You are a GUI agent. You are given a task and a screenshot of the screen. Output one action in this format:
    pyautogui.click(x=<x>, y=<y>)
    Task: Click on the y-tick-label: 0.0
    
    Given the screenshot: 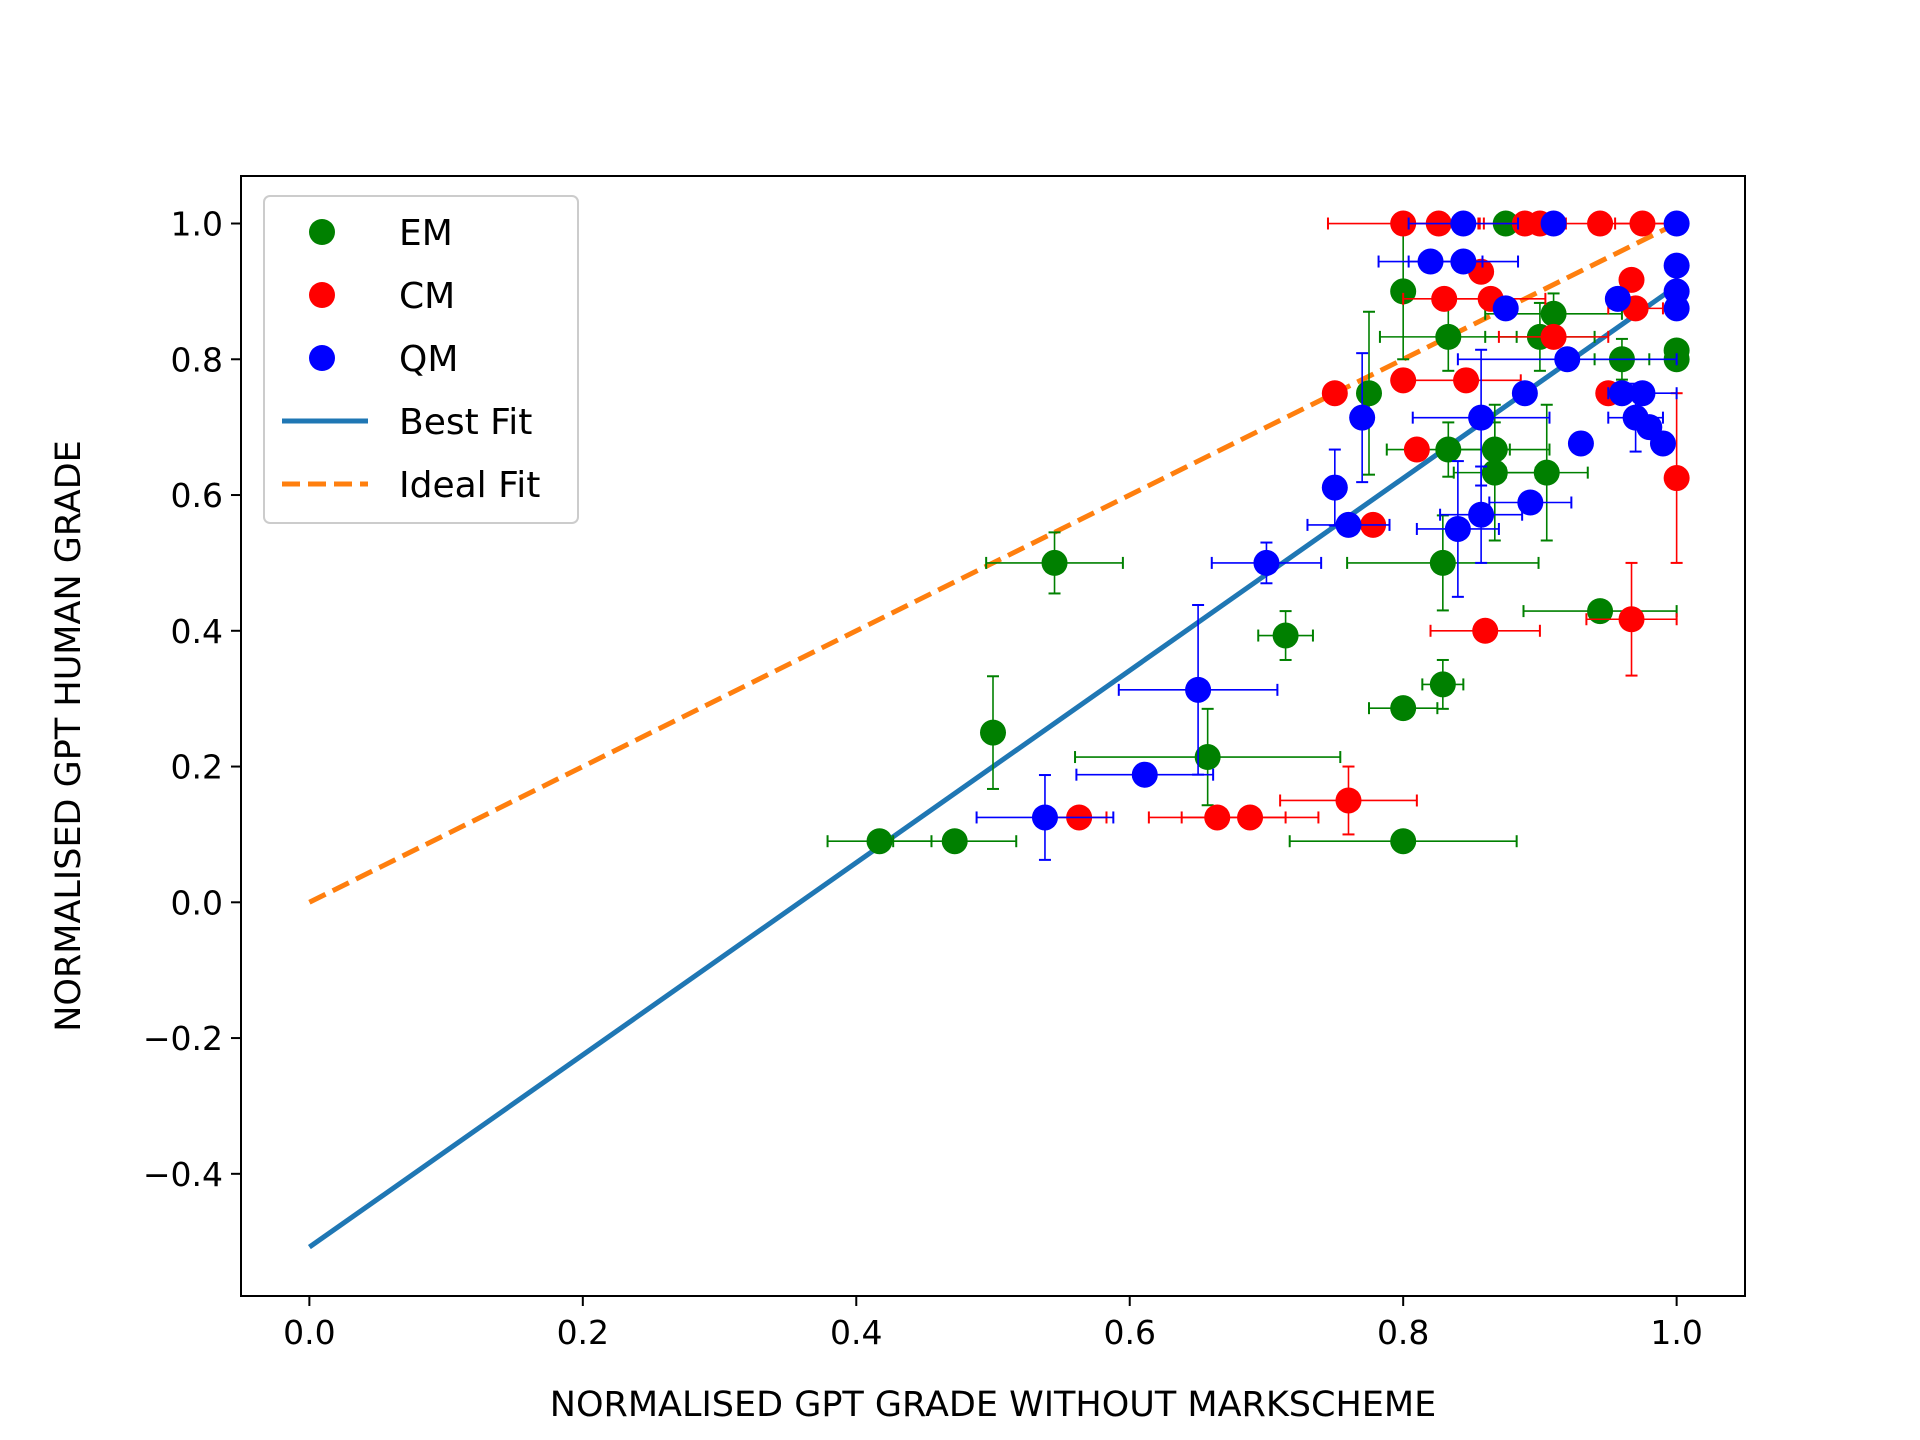 What is the action you would take?
    pyautogui.click(x=197, y=902)
    